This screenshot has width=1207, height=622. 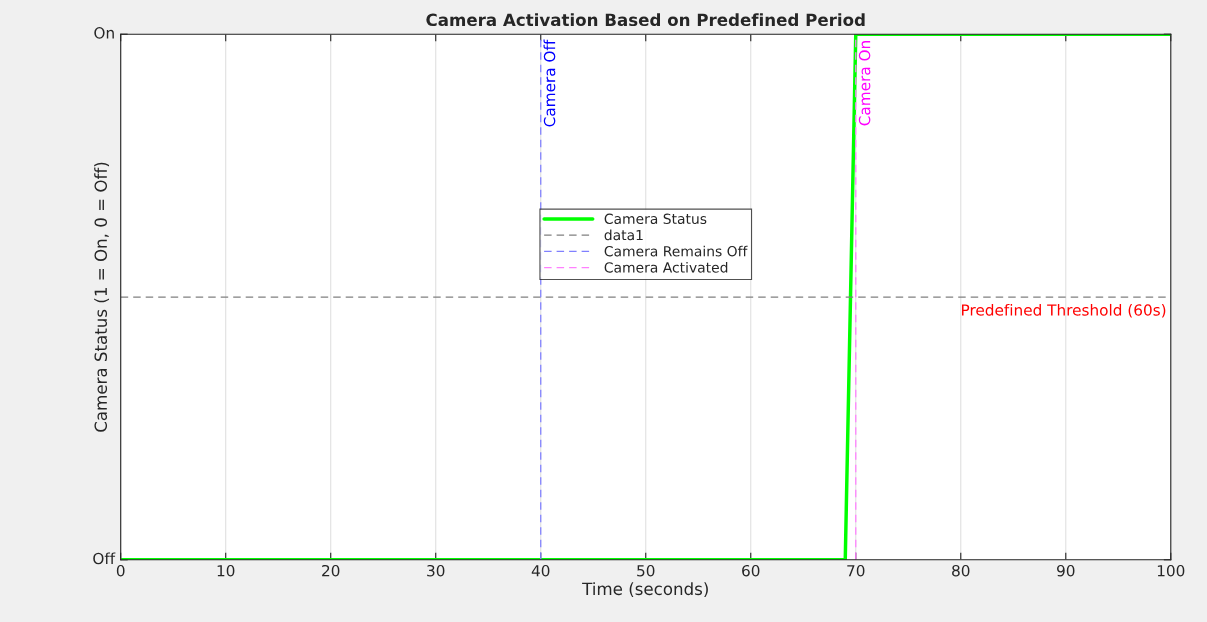 I want to click on x-tick-label: 70, so click(x=856, y=570).